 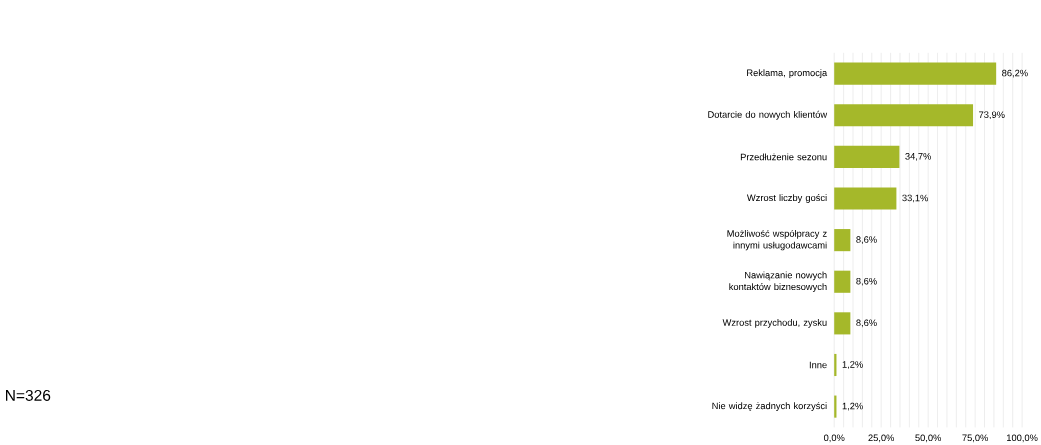 What do you see at coordinates (786, 198) in the screenshot?
I see `y-tick-label: Wzrost liczby gości` at bounding box center [786, 198].